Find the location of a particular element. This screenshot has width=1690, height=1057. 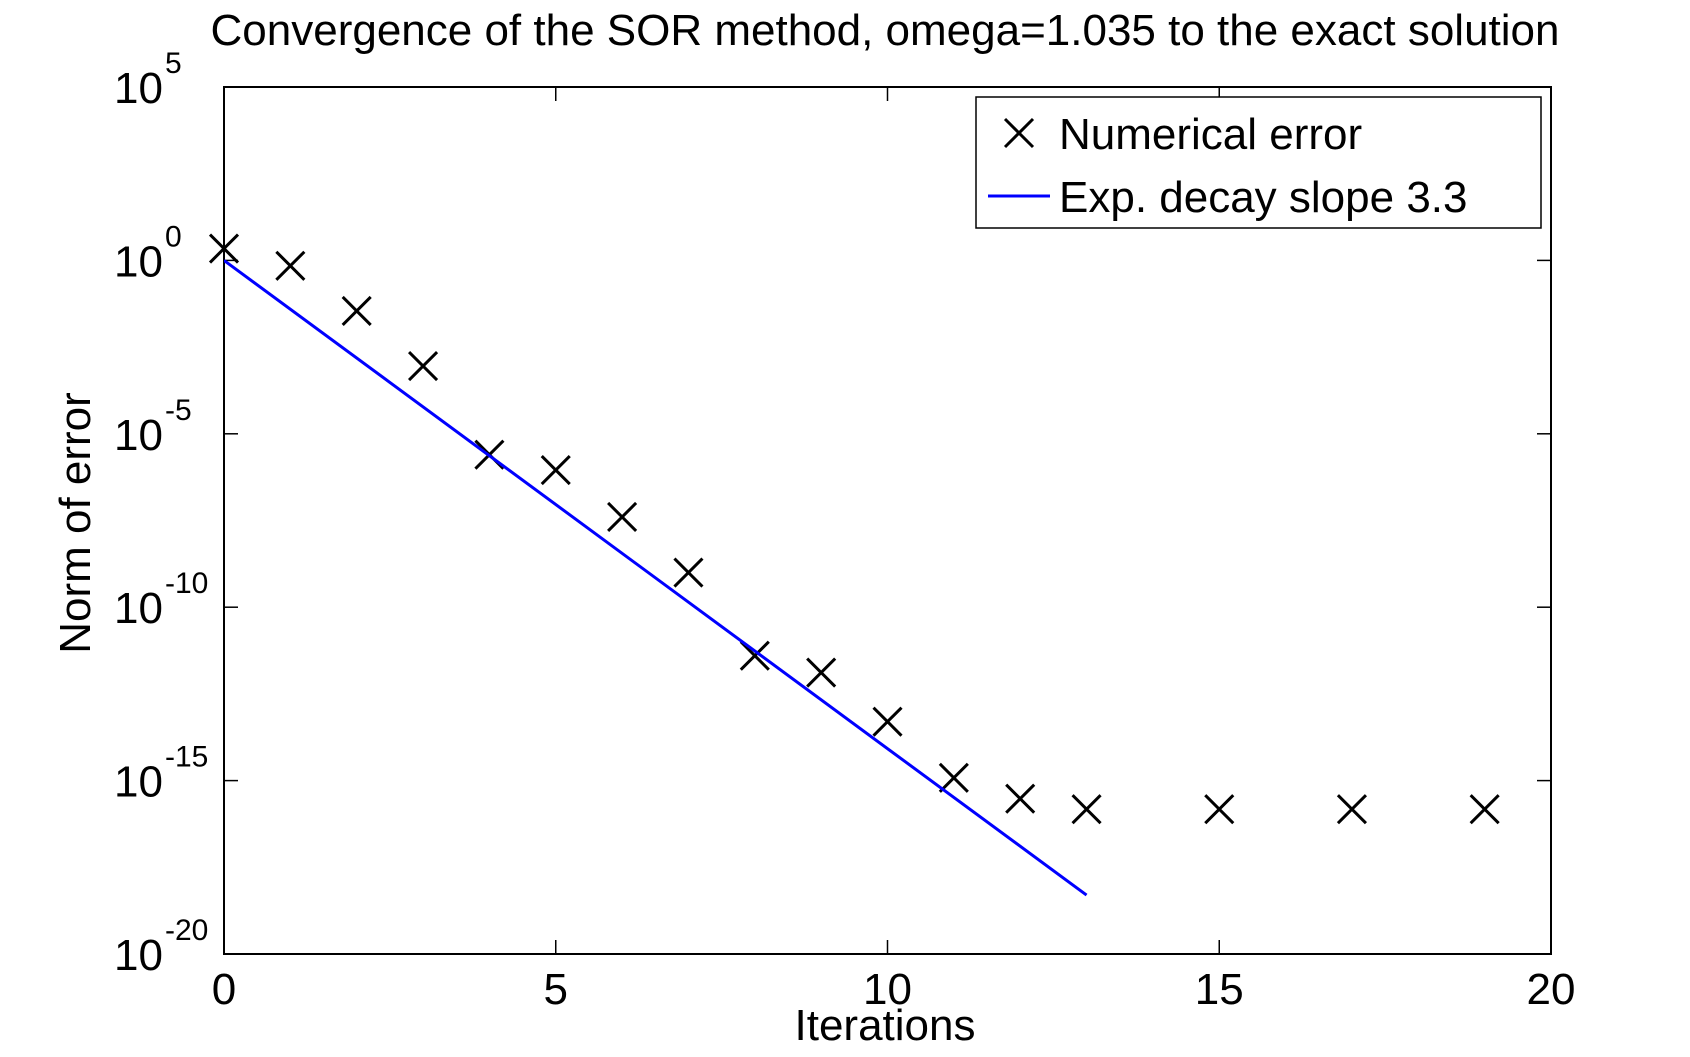

x-axis-label: Iterations is located at coordinates (885, 1025).